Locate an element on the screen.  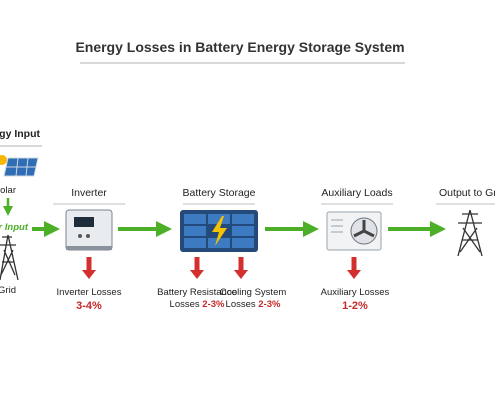
loss-text: Cooling System is located at coordinates (253, 292).